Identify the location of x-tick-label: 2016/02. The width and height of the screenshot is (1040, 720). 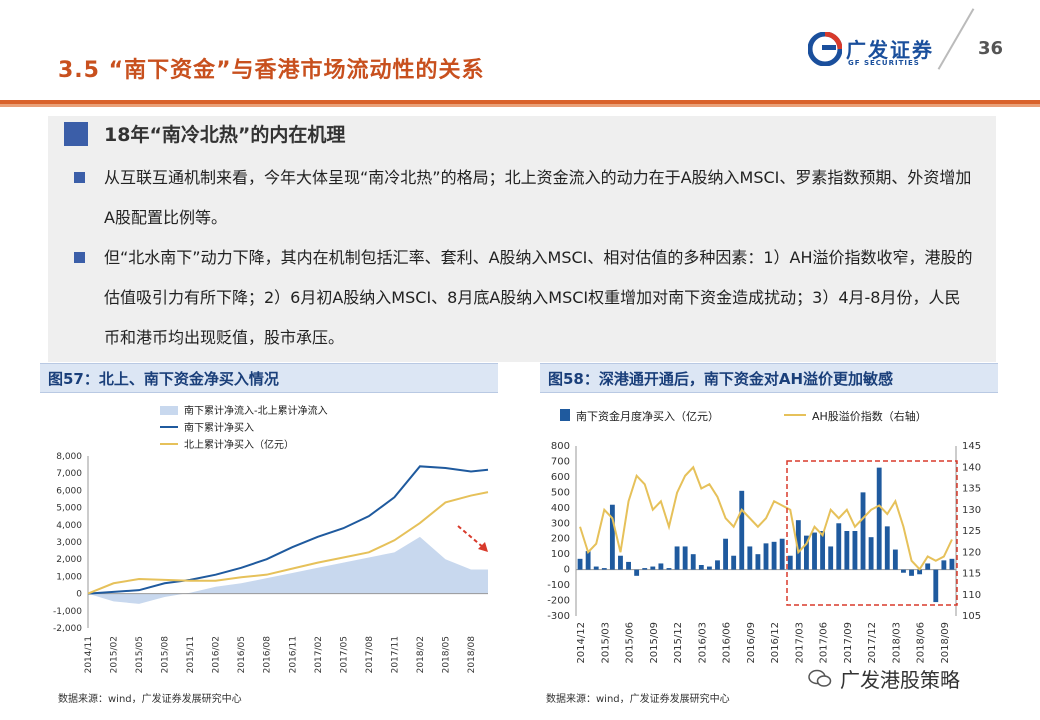
(217, 654).